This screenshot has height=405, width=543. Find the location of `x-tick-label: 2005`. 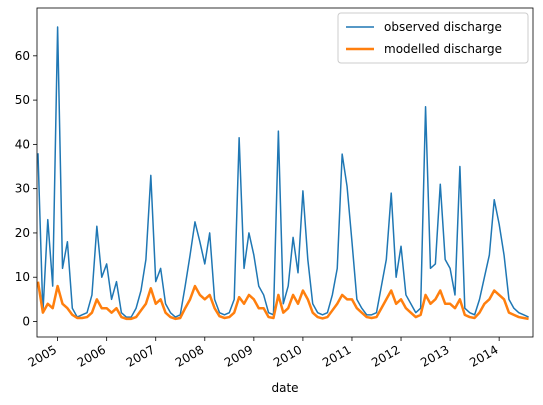

x-tick-label: 2005 is located at coordinates (42, 355).